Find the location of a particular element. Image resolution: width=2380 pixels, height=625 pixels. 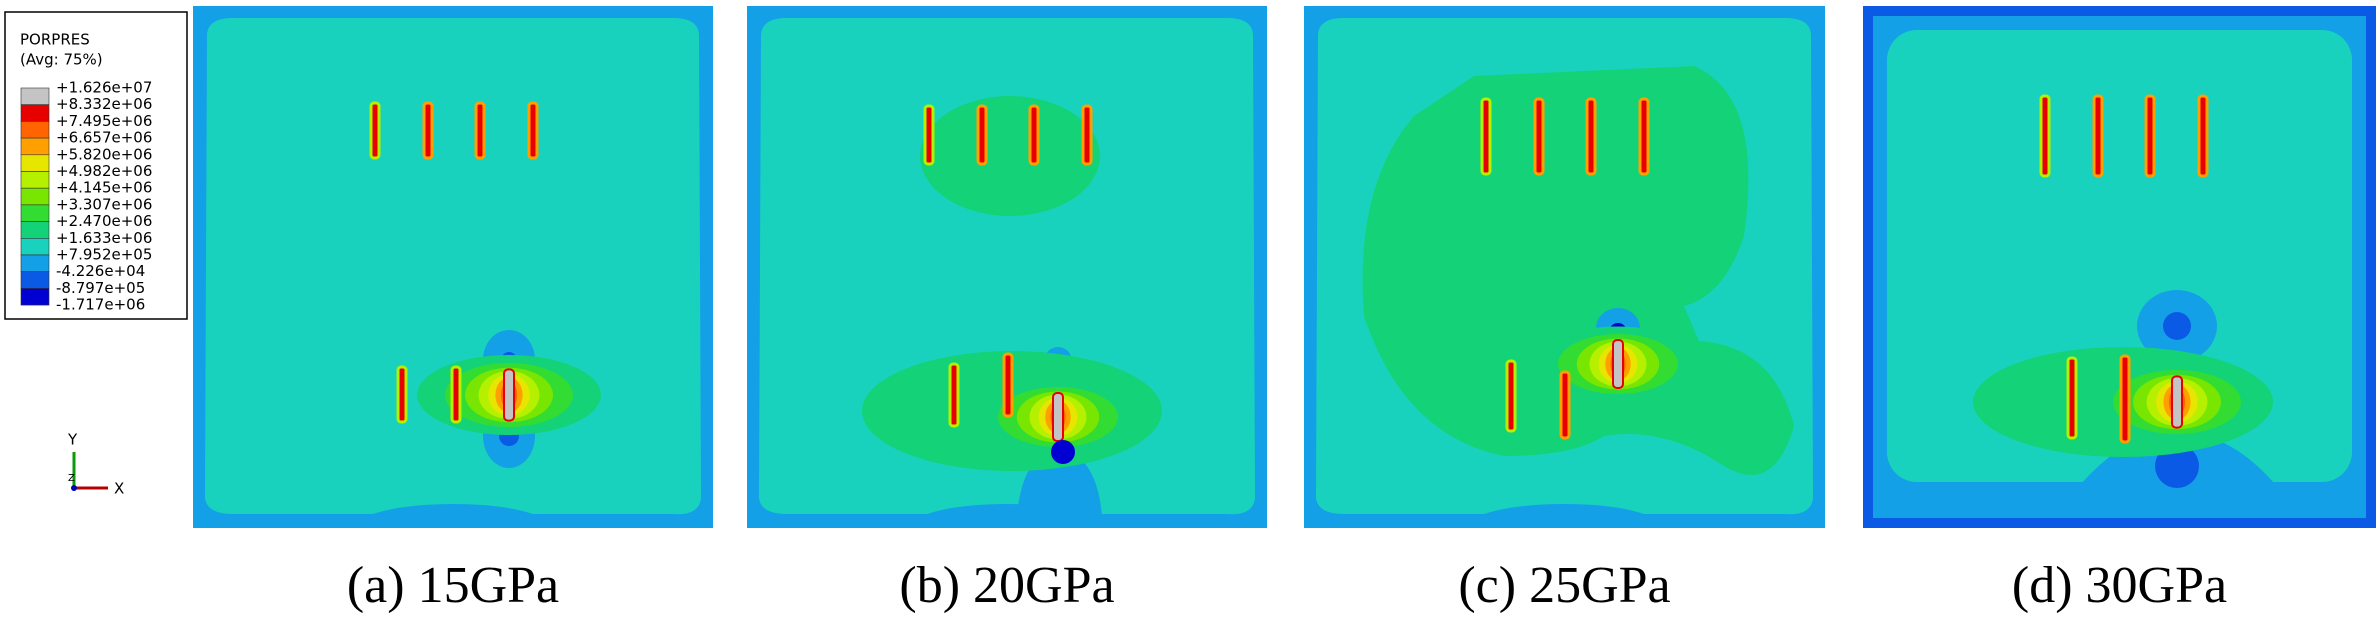

legend-label: +1.626e+07 is located at coordinates (104, 88).